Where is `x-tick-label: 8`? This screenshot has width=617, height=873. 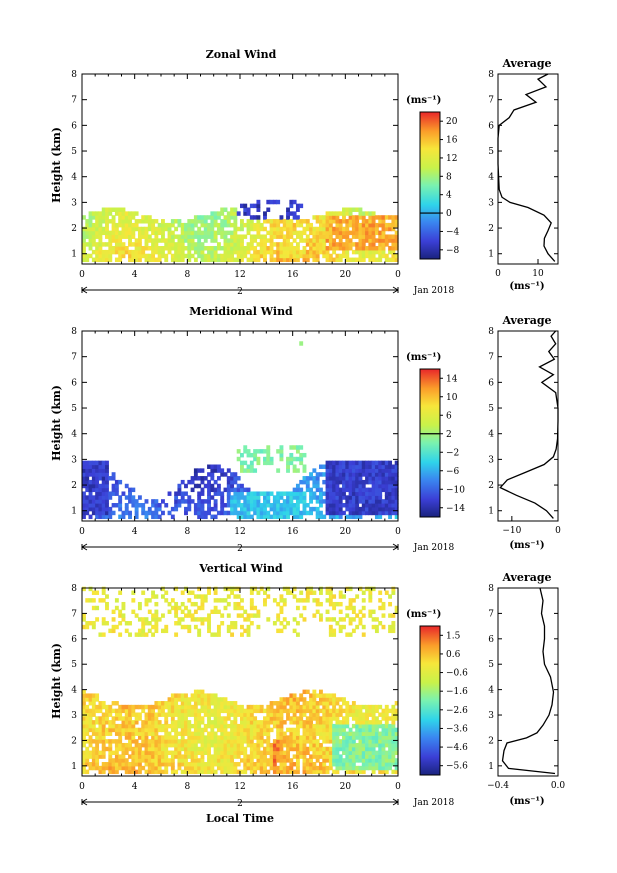
x-tick-label: 8 is located at coordinates (187, 787).